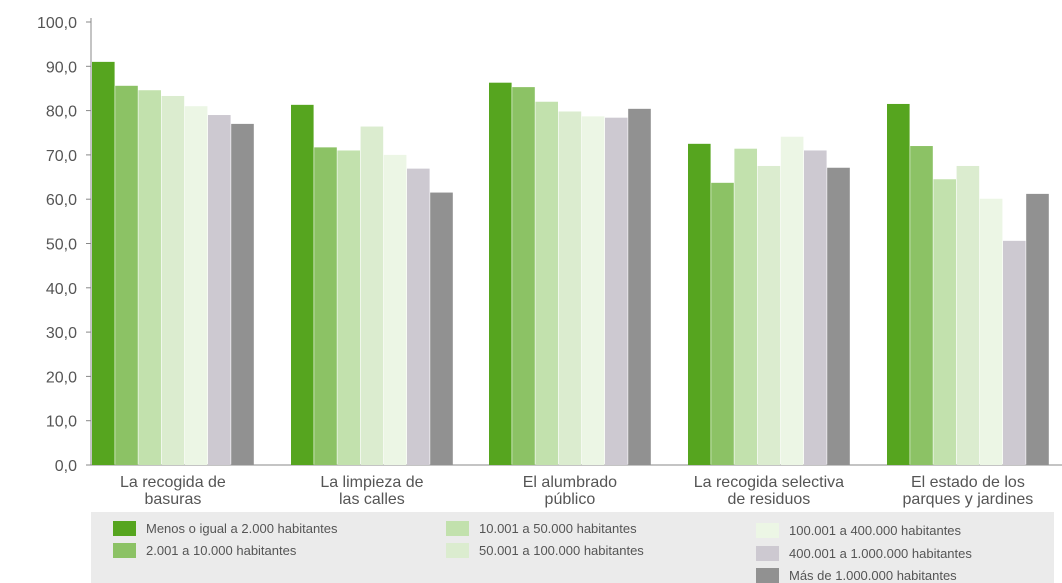 Image resolution: width=1062 pixels, height=583 pixels. What do you see at coordinates (61, 377) in the screenshot?
I see `y-tick-label: 20,0` at bounding box center [61, 377].